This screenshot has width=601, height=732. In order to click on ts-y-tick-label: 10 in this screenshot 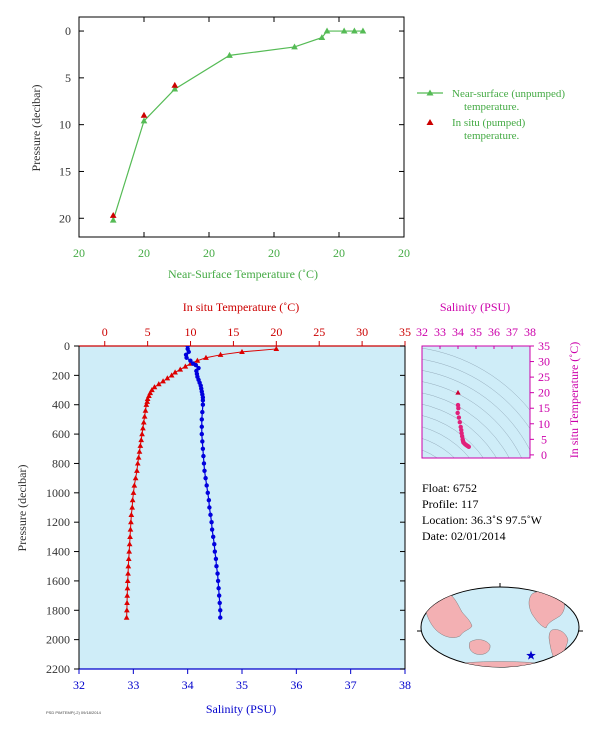, I will do `click(544, 424)`.